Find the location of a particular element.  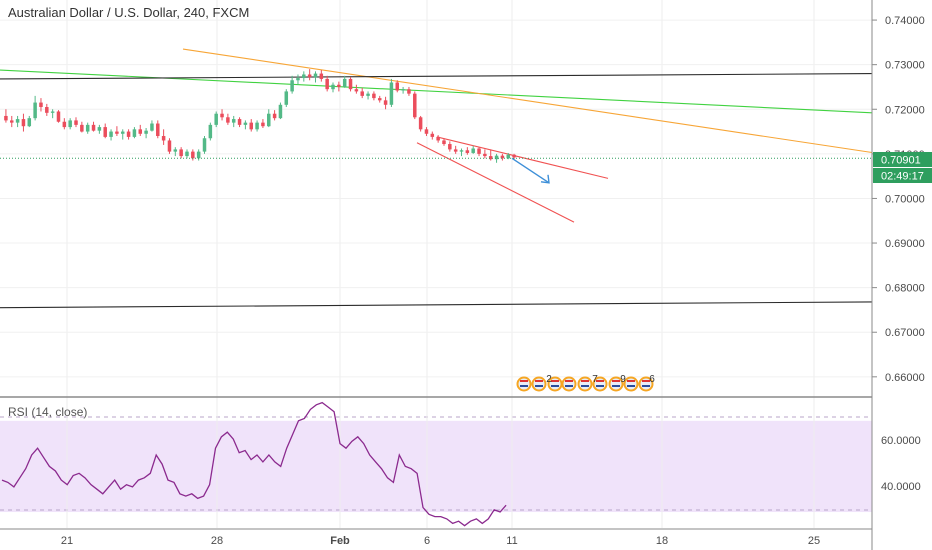

economic-events: 2 7 9 6 is located at coordinates (586, 383).